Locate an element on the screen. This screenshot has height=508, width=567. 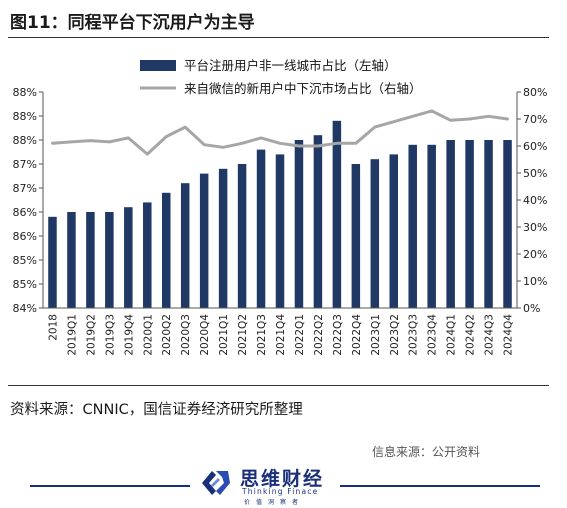
left-axis: 84% 85% 85% 86% 86% 87% 87% 88% 88% 88% is located at coordinates (28, 200).